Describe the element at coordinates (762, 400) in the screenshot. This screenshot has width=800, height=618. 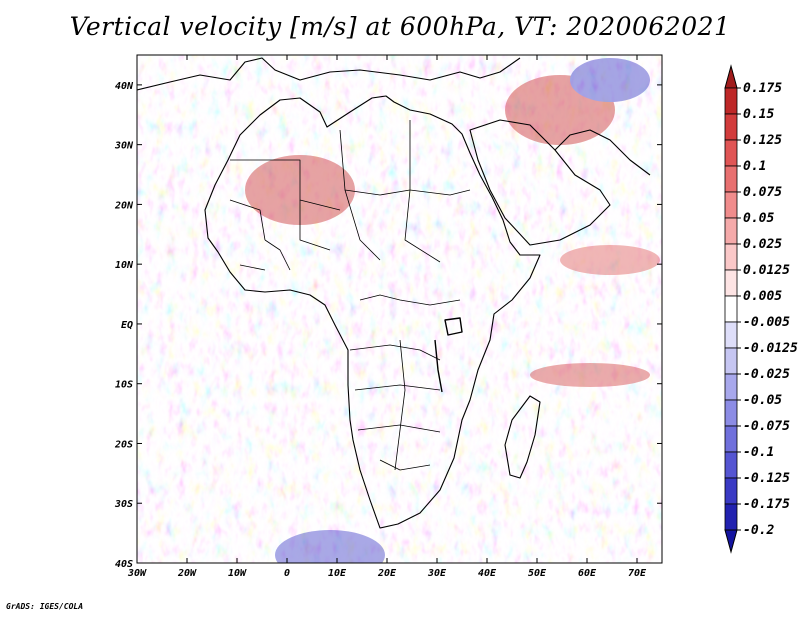
I see `colorbar-label: -0.05` at that location.